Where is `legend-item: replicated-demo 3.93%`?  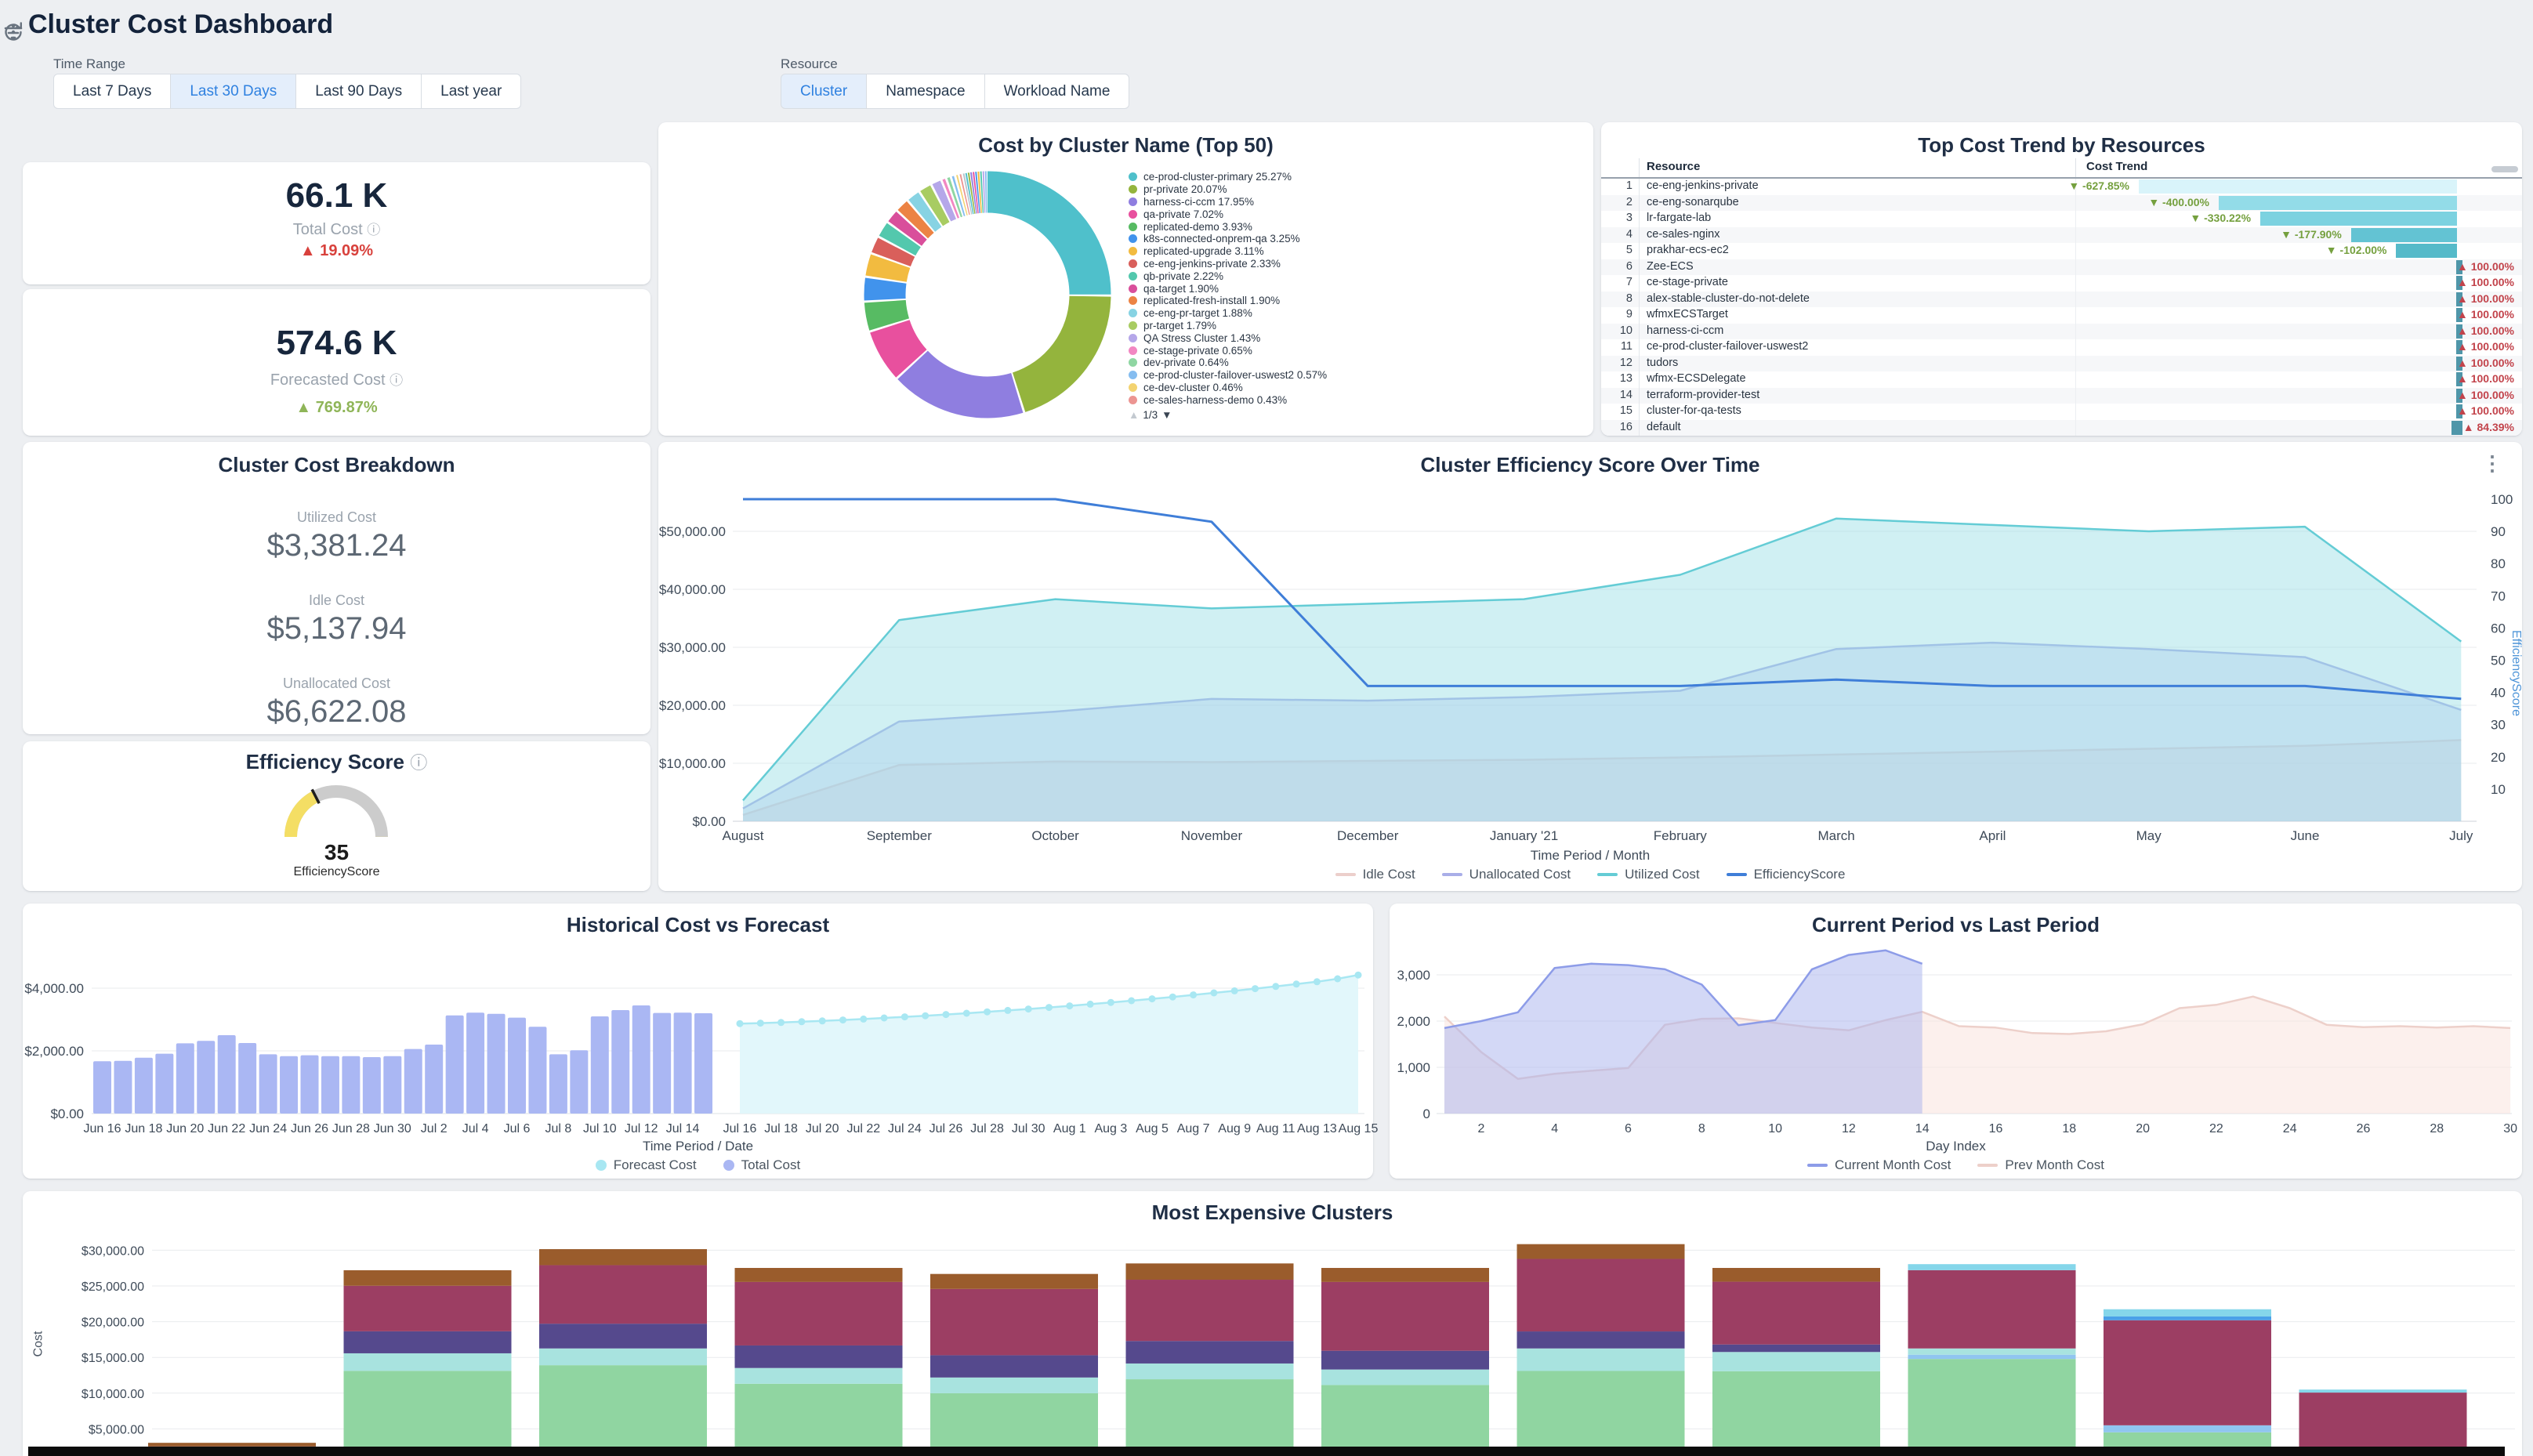 legend-item: replicated-demo 3.93% is located at coordinates (1228, 226).